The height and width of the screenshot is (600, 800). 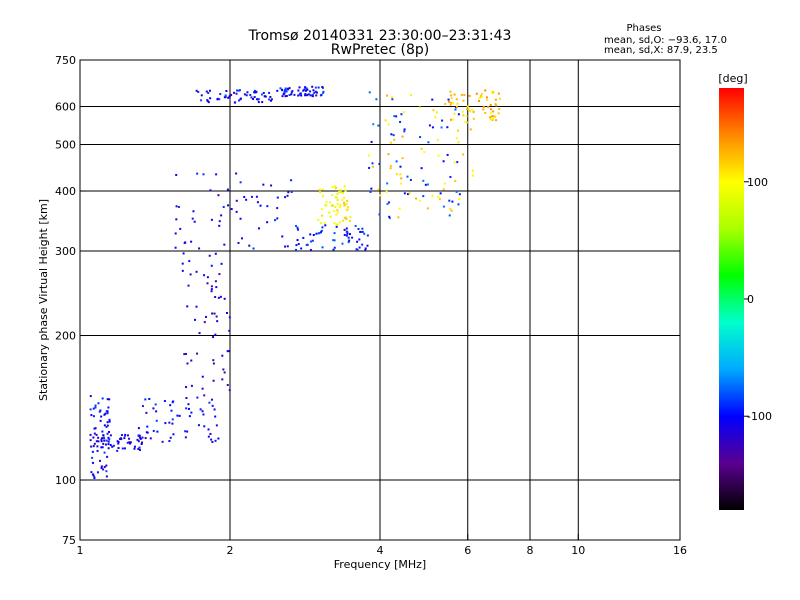 What do you see at coordinates (757, 182) in the screenshot?
I see `colorbar-tick-label: 100` at bounding box center [757, 182].